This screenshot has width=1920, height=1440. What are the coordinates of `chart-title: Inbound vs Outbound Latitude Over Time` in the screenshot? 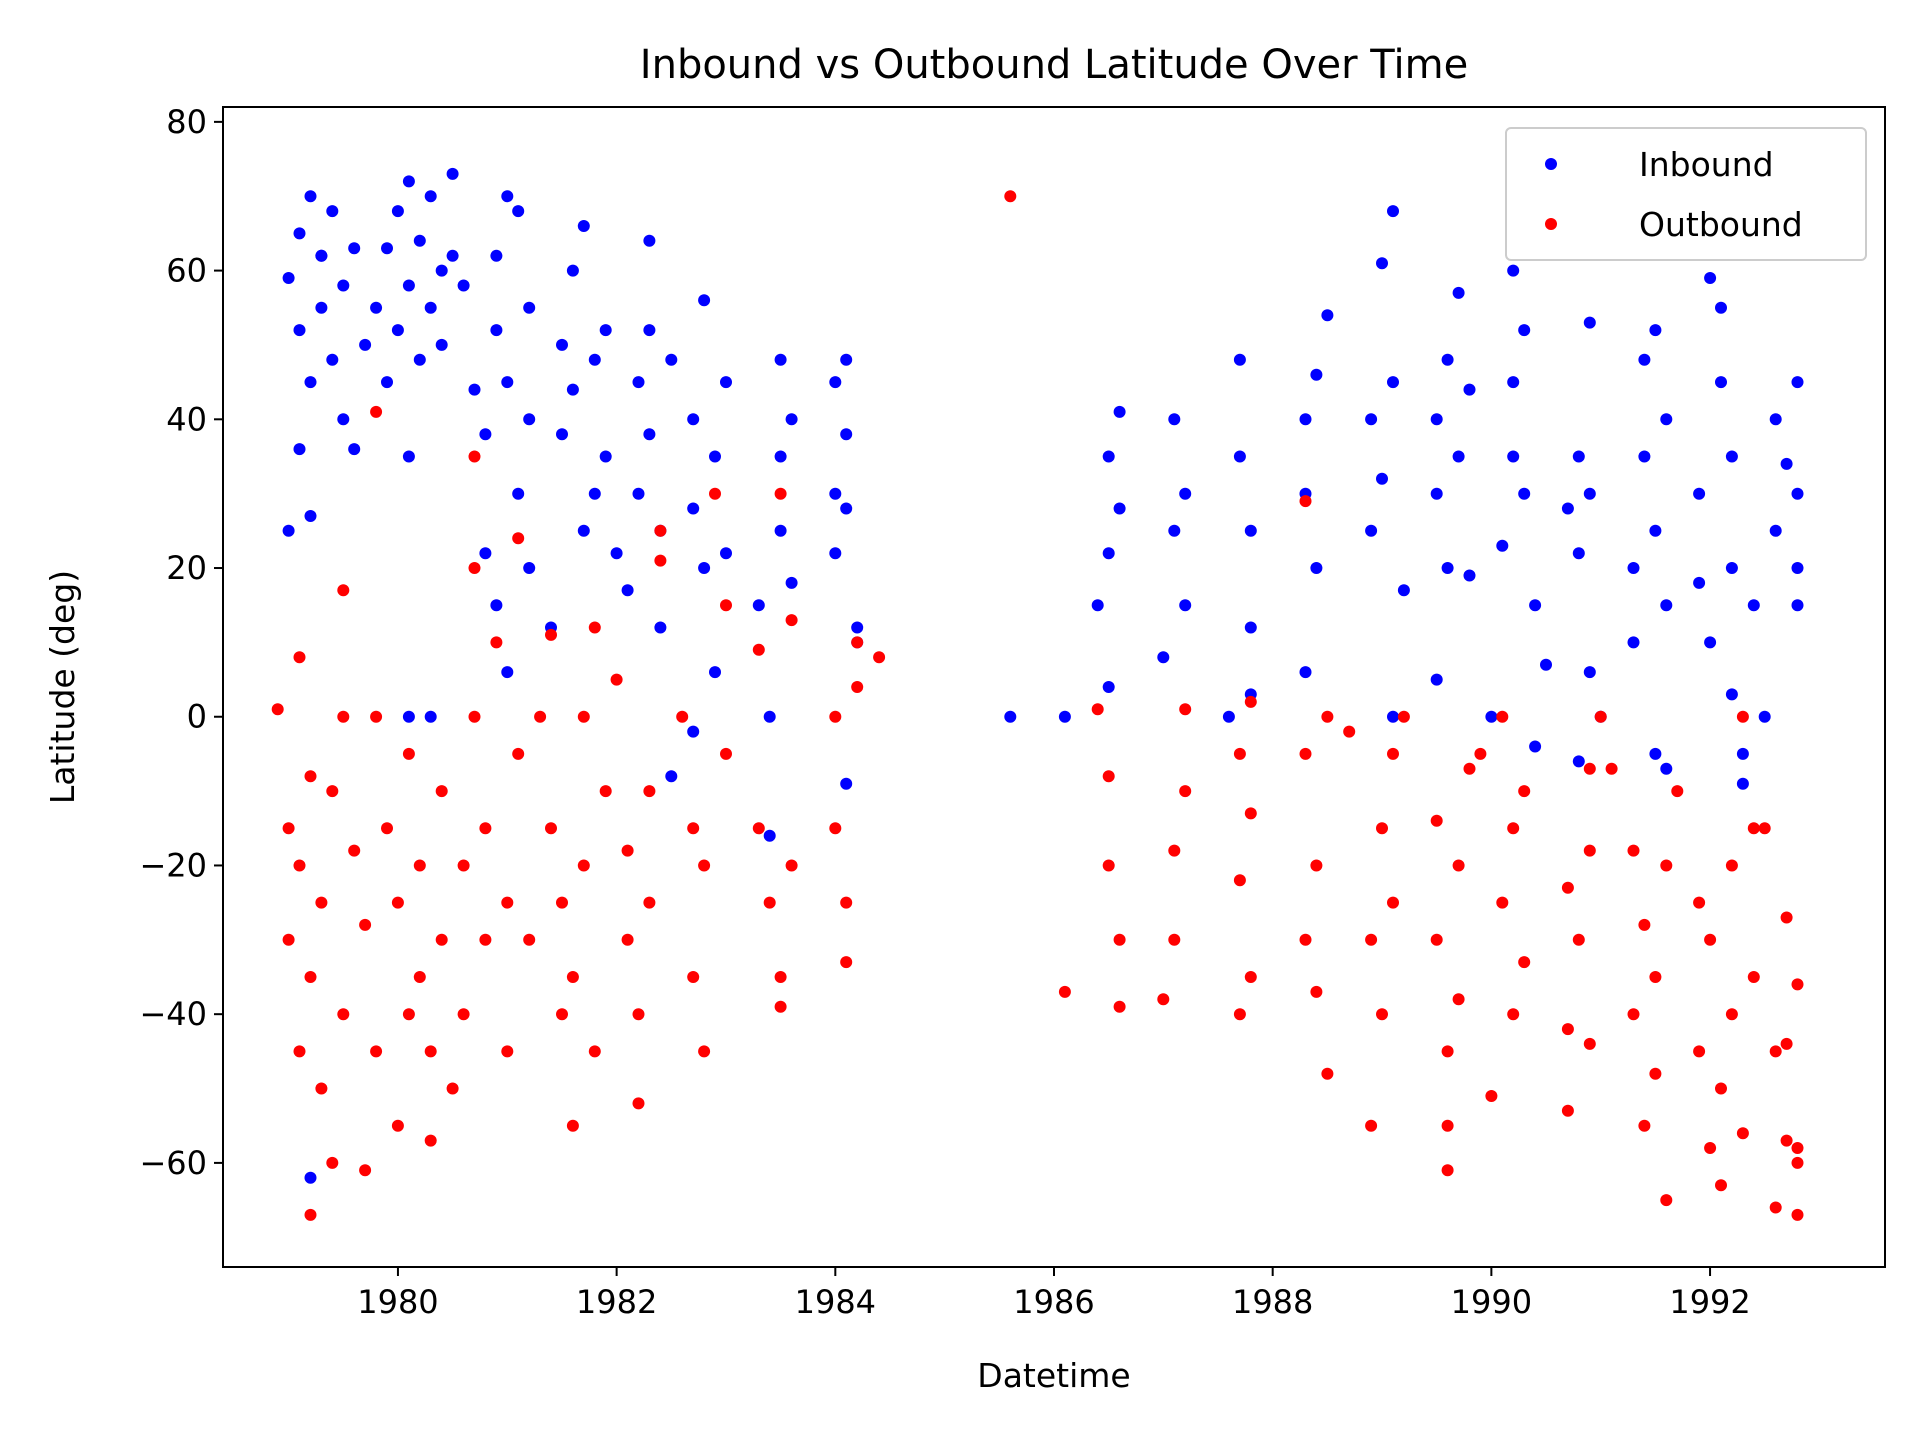 It's located at (1054, 65).